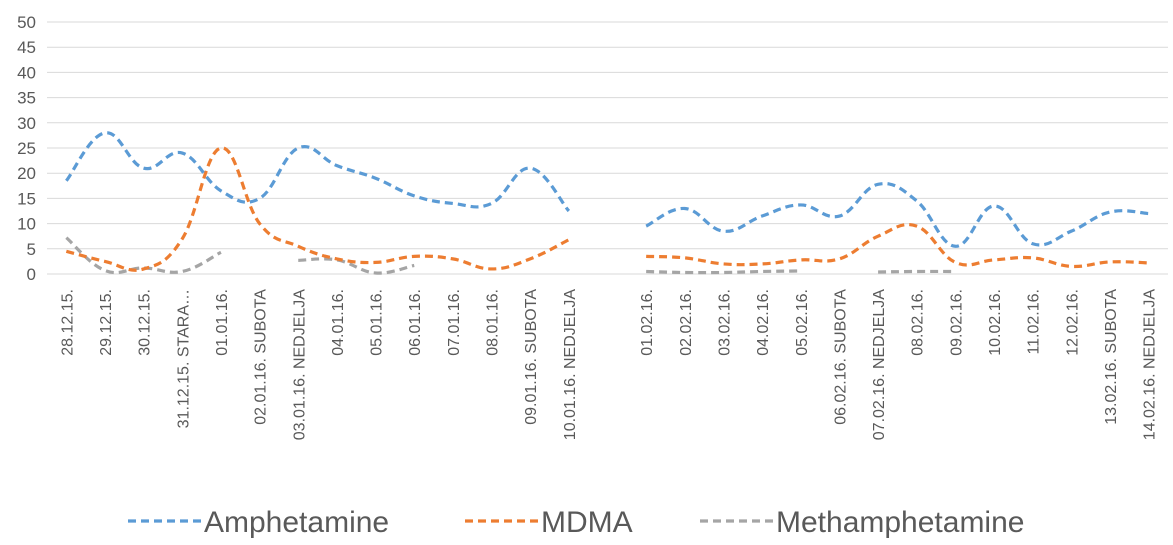 The width and height of the screenshot is (1173, 545). What do you see at coordinates (338, 322) in the screenshot?
I see `x-tick-label: 04.01.16.` at bounding box center [338, 322].